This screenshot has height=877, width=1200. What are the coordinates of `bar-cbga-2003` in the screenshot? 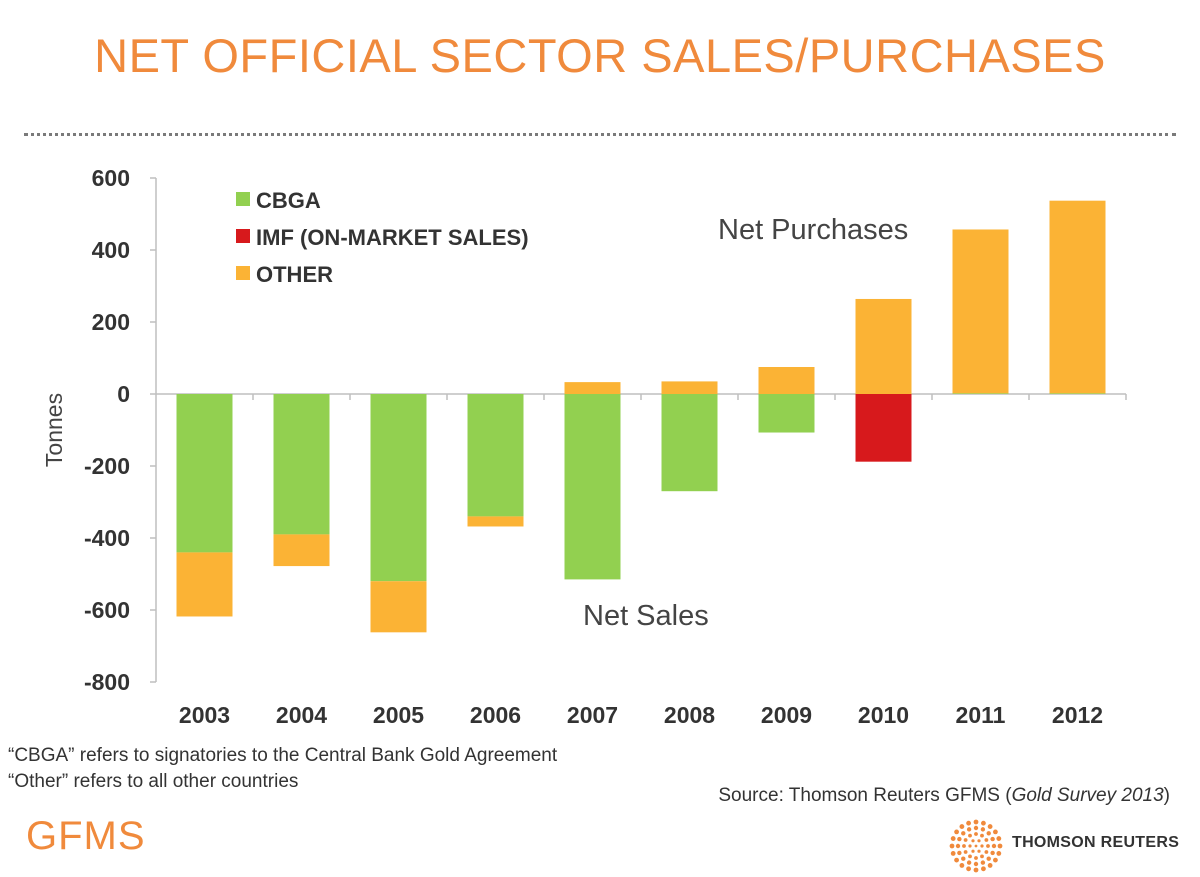 It's located at (204, 473).